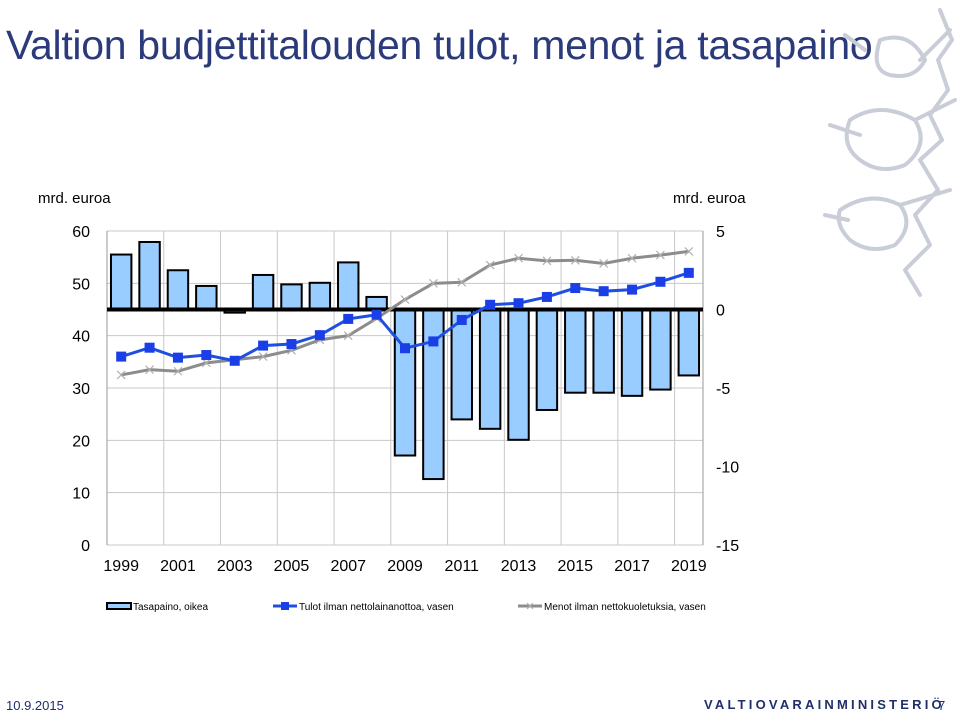 This screenshot has width=960, height=718. Describe the element at coordinates (723, 389) in the screenshot. I see `right-tick-label: -5` at that location.